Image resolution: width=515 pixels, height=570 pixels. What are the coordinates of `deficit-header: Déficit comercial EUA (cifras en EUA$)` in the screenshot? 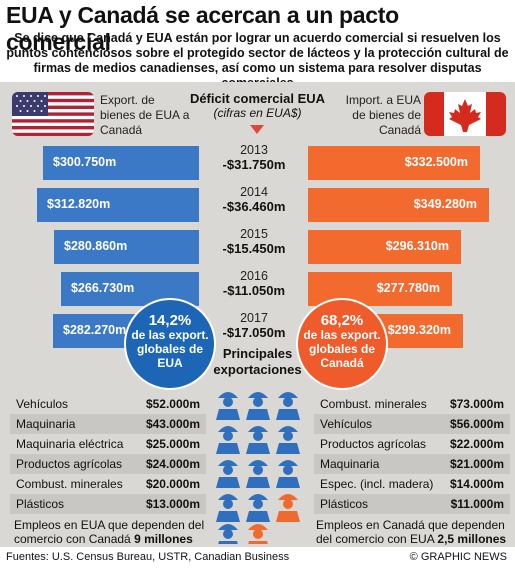 It's located at (257, 105).